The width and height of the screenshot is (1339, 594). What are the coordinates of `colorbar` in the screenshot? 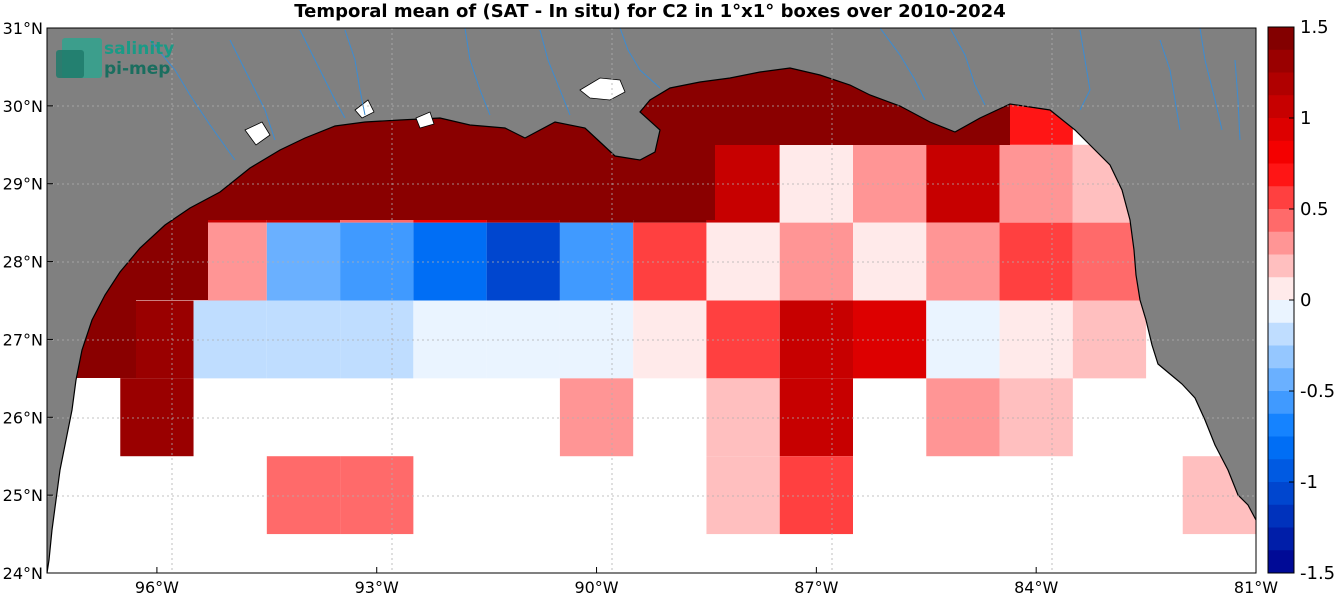 It's located at (1281, 300).